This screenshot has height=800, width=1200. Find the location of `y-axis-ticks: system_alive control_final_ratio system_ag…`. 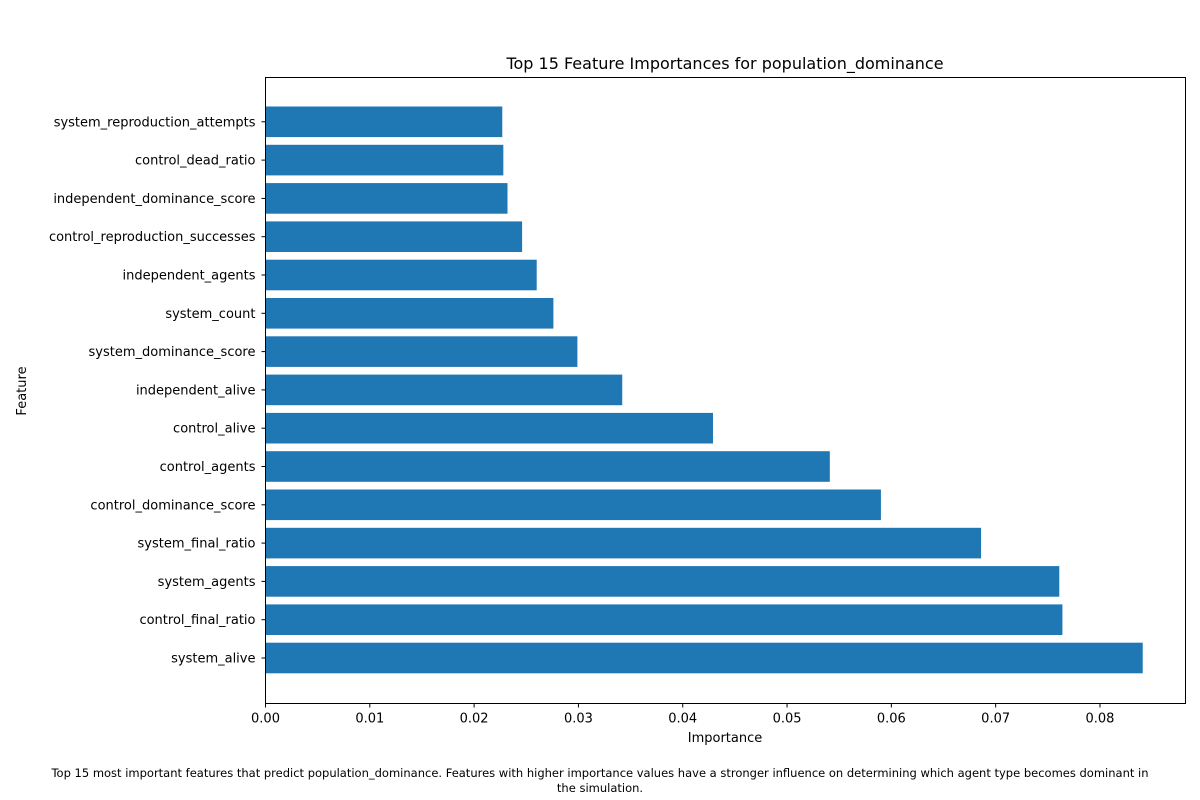

y-axis-ticks: system_alive control_final_ratio system_ag… is located at coordinates (157, 391).